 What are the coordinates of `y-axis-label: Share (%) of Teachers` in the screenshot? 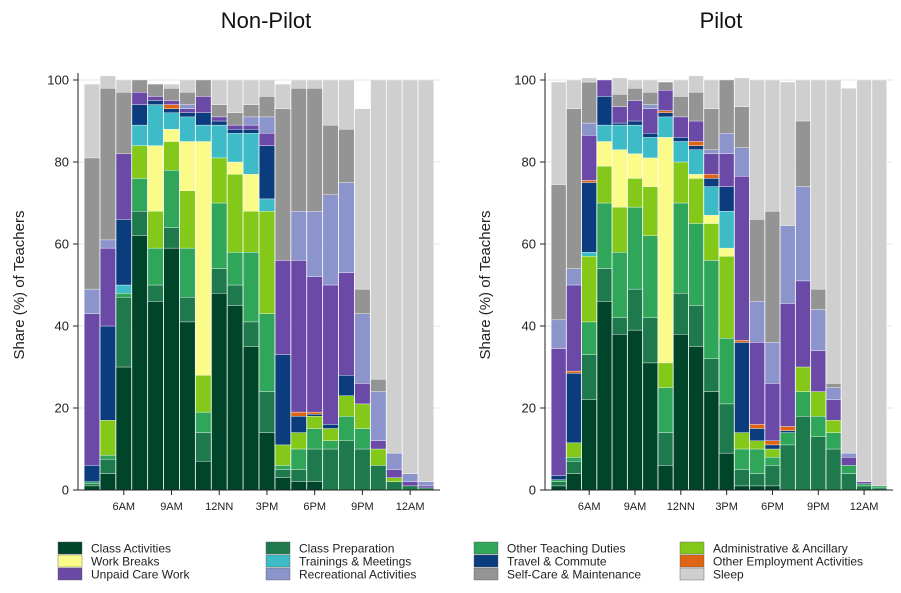 It's located at (19, 285).